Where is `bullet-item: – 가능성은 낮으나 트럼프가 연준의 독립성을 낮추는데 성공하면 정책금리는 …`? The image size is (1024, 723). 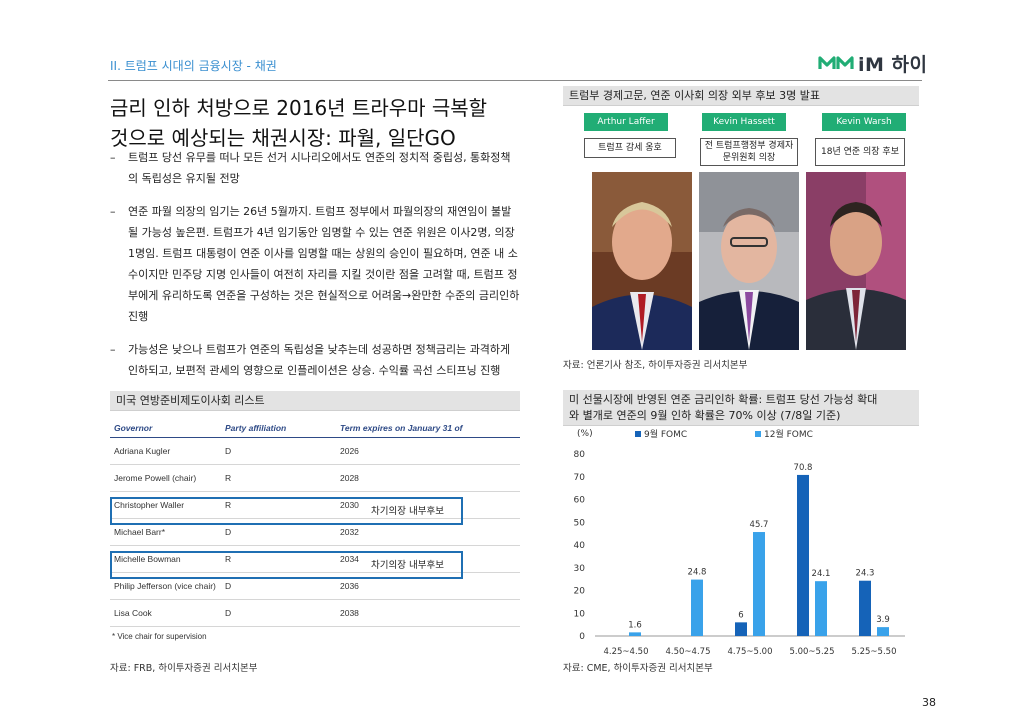
bullet-item: – 가능성은 낮으나 트럼프가 연준의 독립성을 낮추는데 성공하면 정책금리는 … is located at coordinates (310, 360).